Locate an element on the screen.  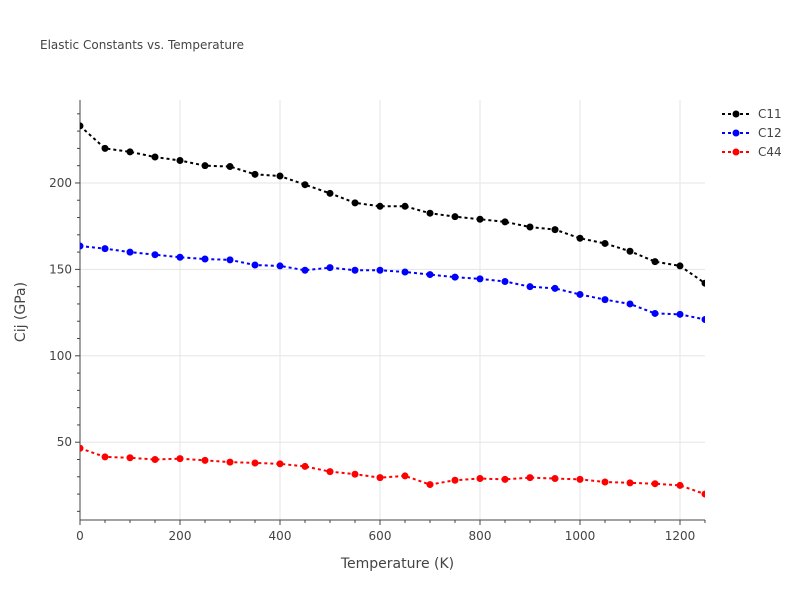
x-tick-label: 1200 is located at coordinates (680, 536).